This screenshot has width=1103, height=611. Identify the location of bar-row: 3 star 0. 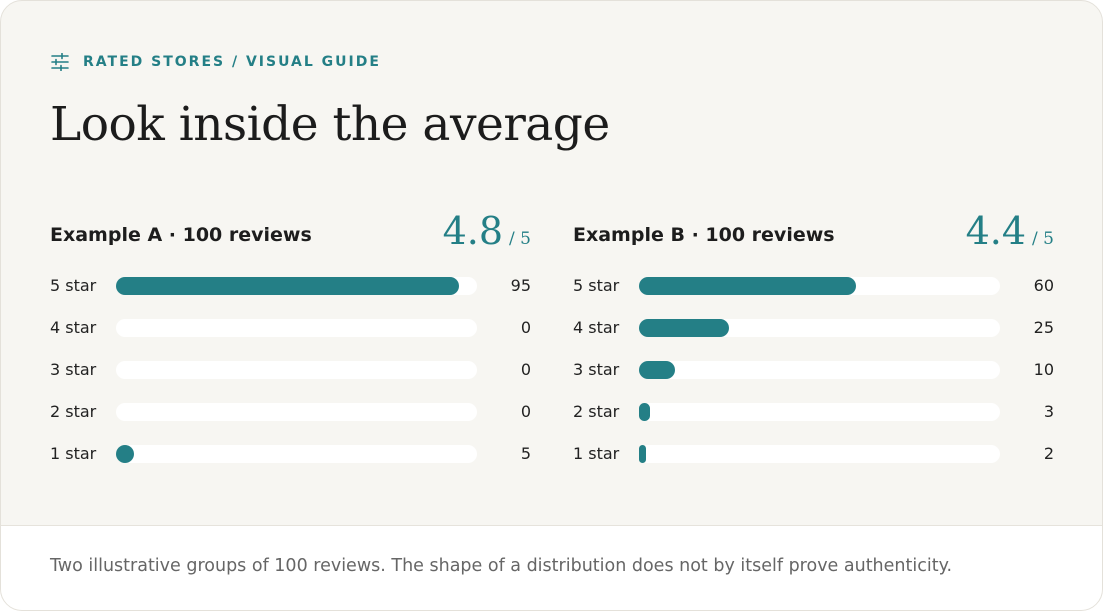
(290, 373).